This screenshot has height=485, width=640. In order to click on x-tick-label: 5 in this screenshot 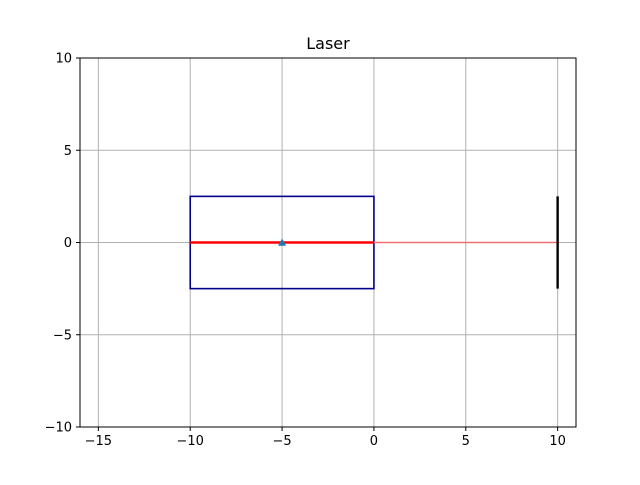, I will do `click(466, 441)`.